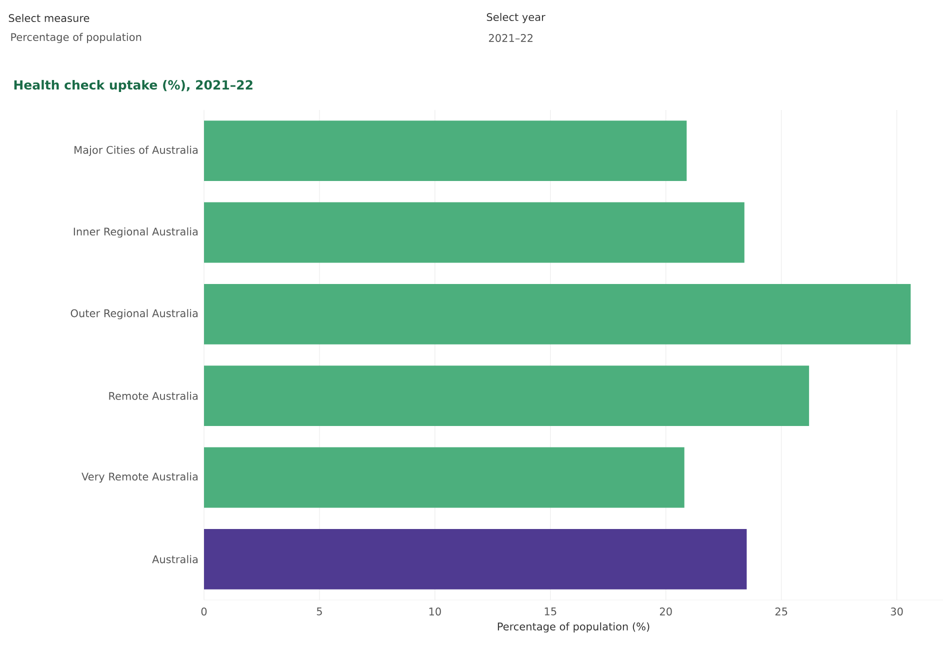  What do you see at coordinates (550, 612) in the screenshot?
I see `x-tick-label: 15` at bounding box center [550, 612].